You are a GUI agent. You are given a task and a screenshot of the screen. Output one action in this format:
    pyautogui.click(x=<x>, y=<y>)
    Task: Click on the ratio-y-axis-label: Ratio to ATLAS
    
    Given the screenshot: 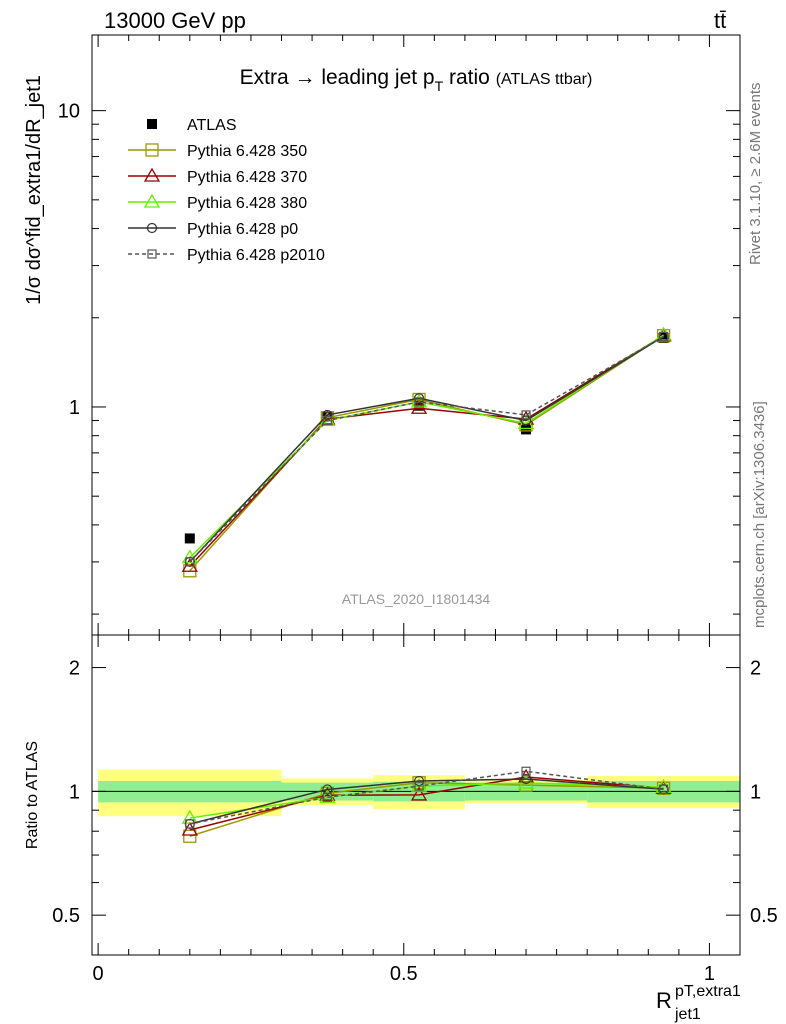 What is the action you would take?
    pyautogui.click(x=32, y=795)
    